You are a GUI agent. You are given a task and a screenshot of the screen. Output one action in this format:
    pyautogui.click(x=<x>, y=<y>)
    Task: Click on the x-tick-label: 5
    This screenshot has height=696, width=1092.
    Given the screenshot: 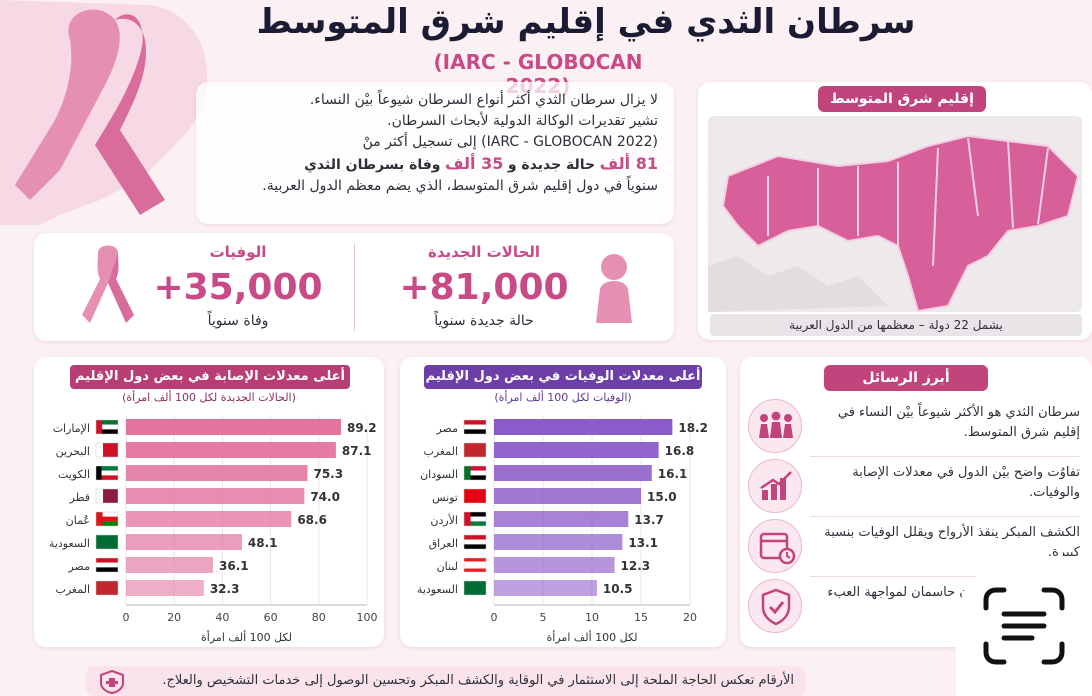 What is the action you would take?
    pyautogui.click(x=543, y=617)
    